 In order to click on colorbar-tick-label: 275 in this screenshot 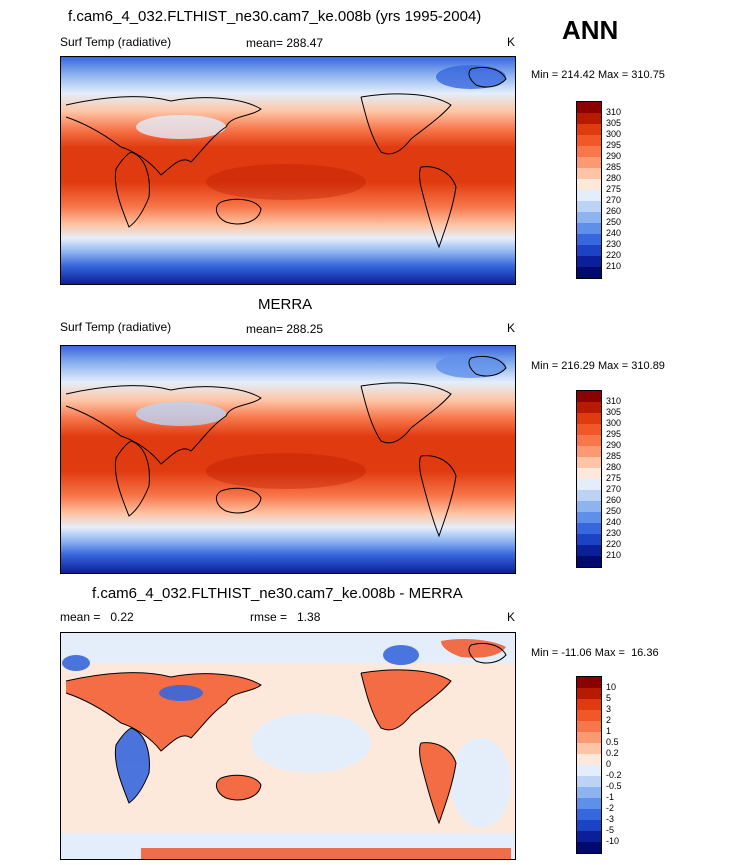, I will do `click(614, 189)`.